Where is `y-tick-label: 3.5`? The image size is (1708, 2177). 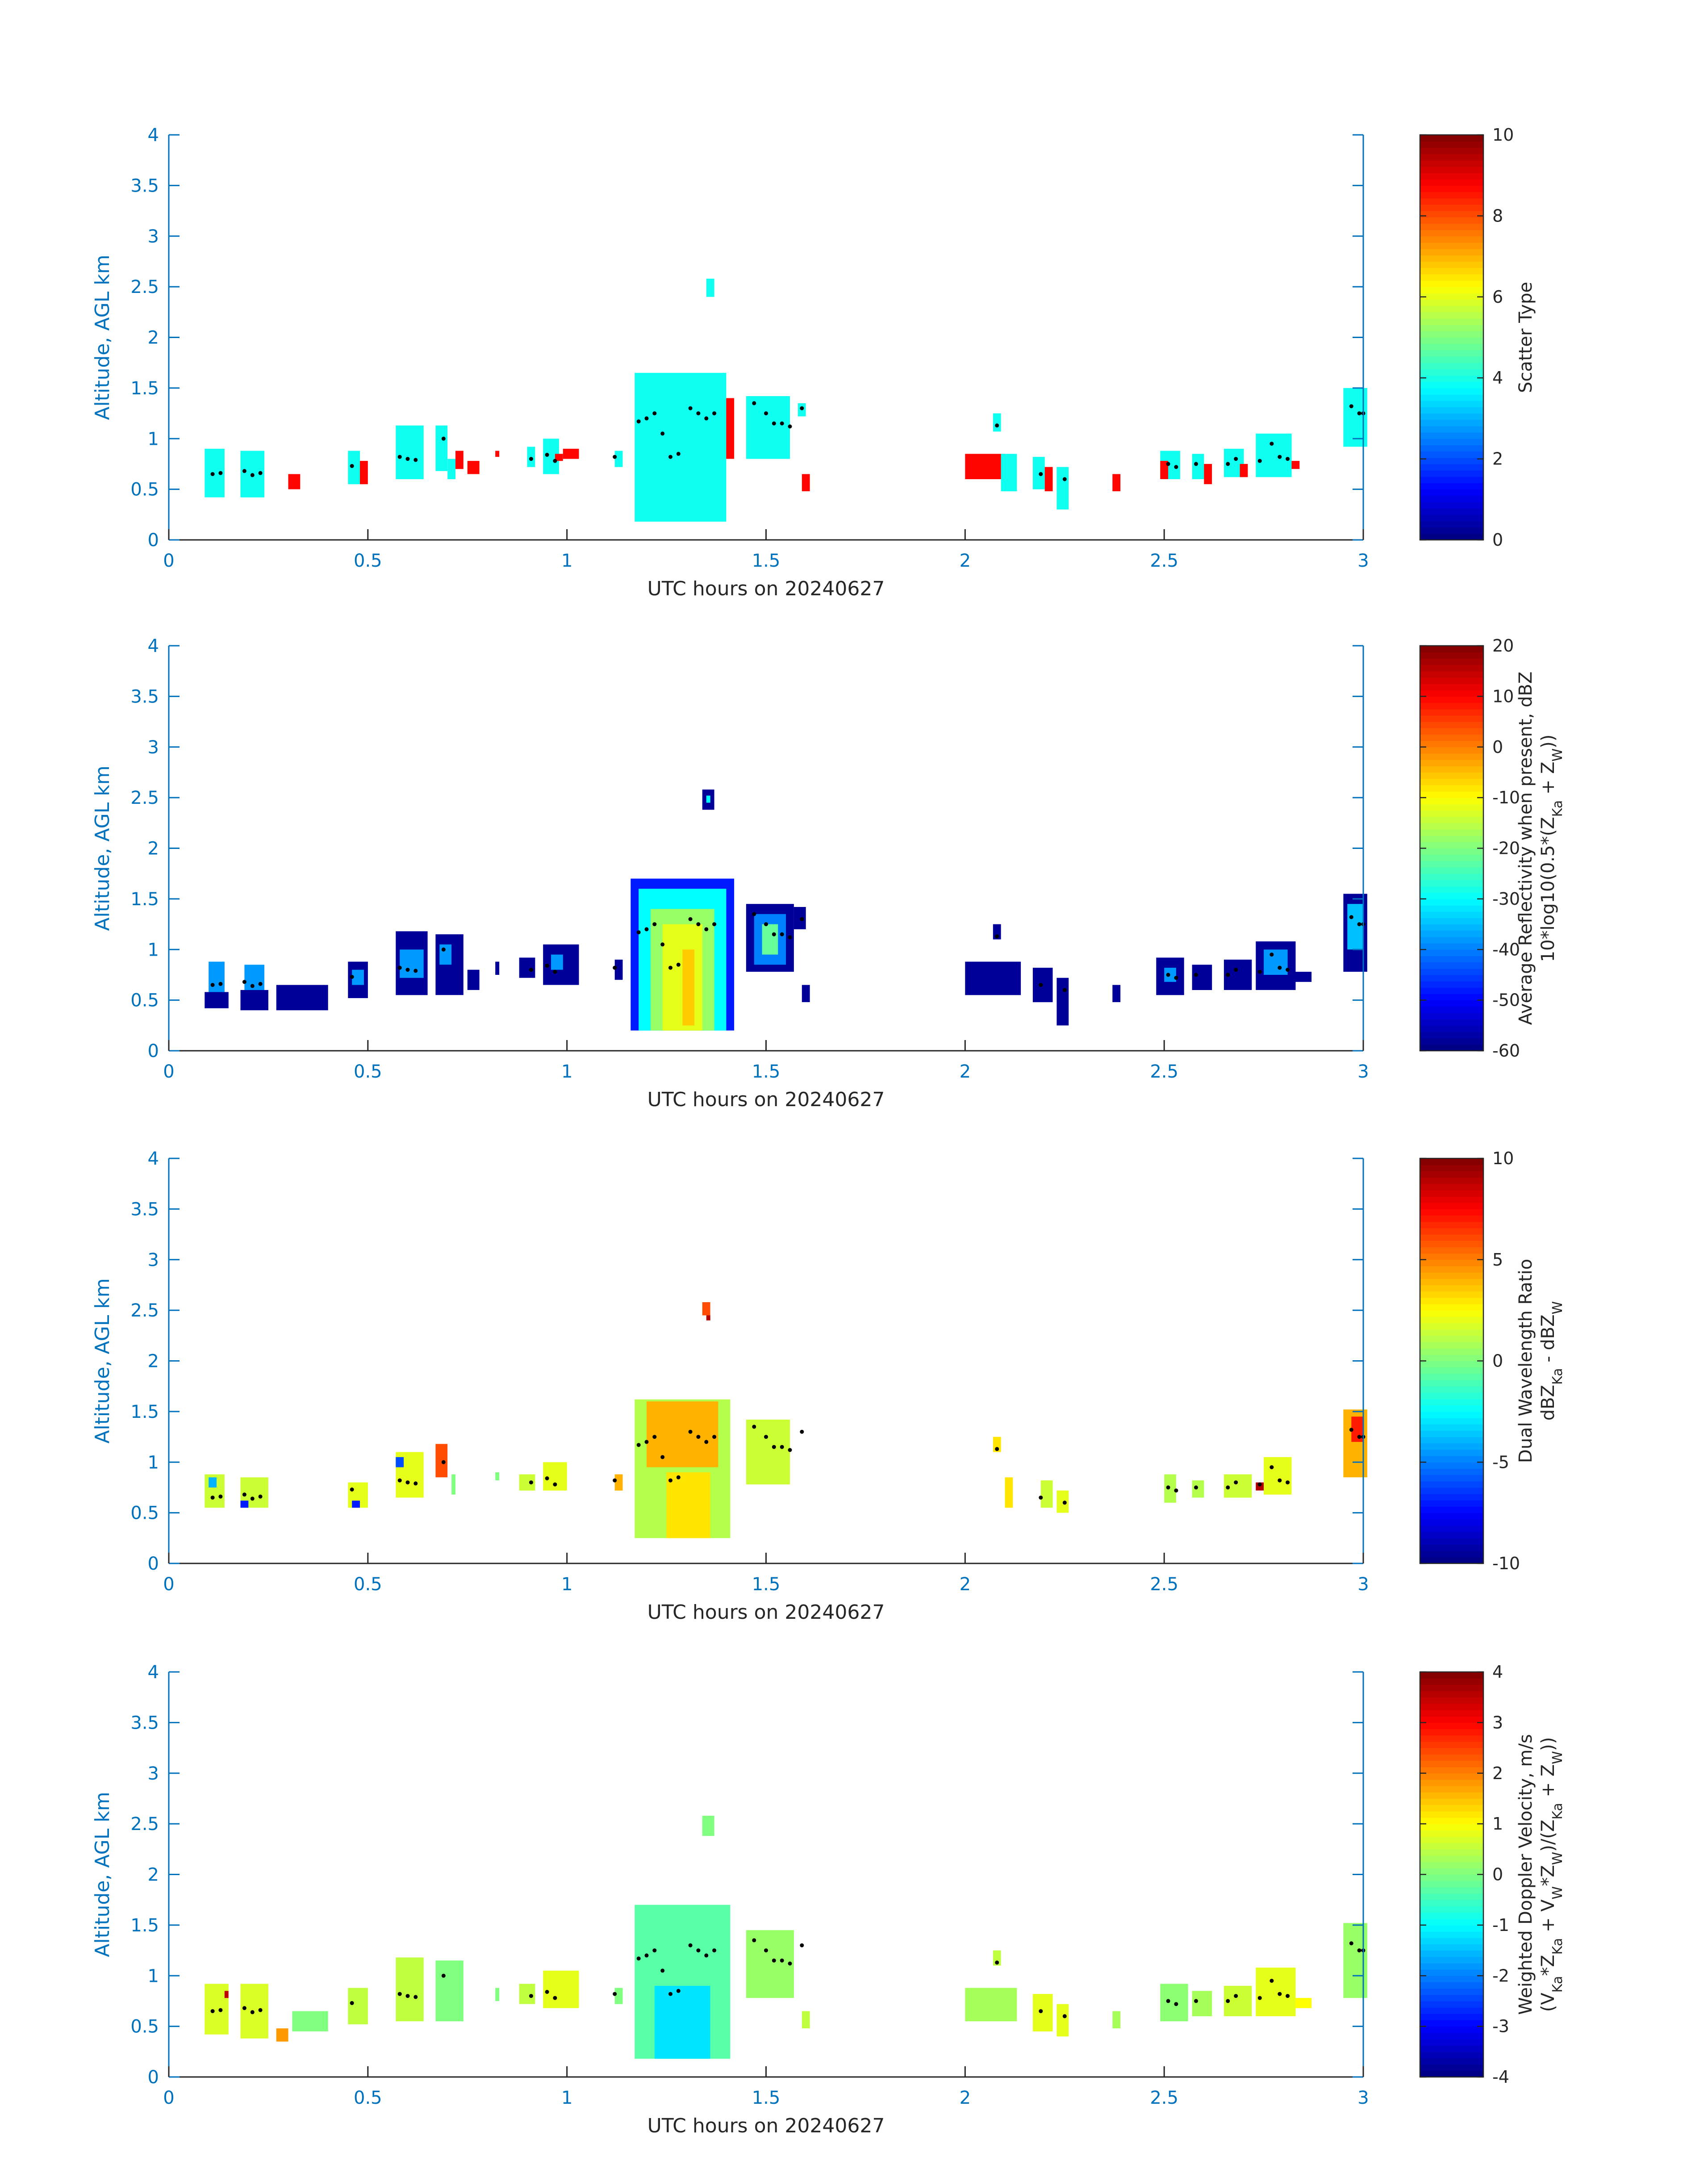 y-tick-label: 3.5 is located at coordinates (144, 696).